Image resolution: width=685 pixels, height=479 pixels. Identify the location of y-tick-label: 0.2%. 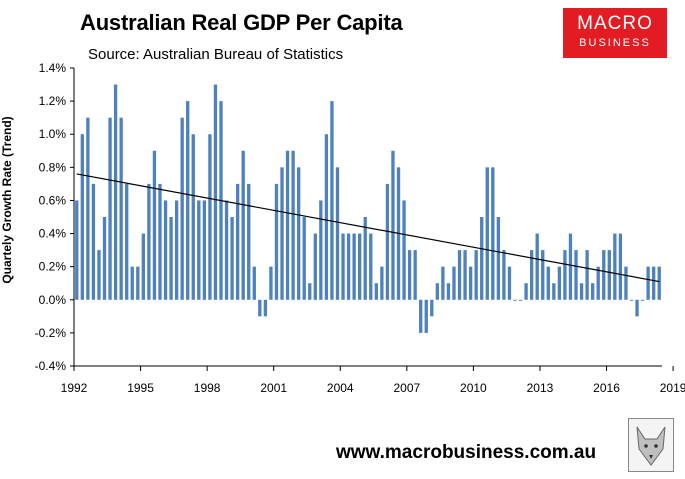
(53, 267).